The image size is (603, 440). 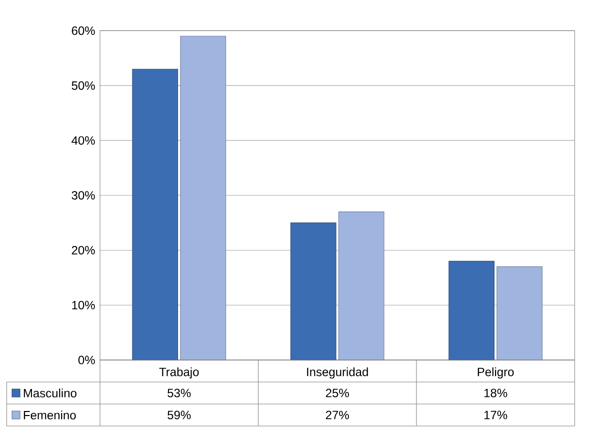 I want to click on y-tick-label: 20%, so click(x=83, y=250).